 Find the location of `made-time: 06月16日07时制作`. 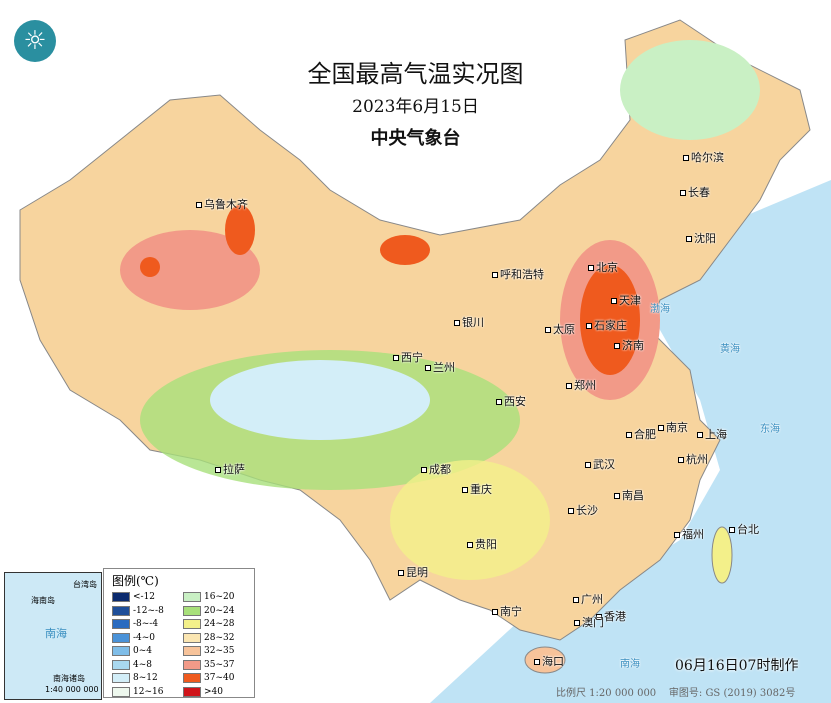

made-time: 06月16日07时制作 is located at coordinates (737, 666).